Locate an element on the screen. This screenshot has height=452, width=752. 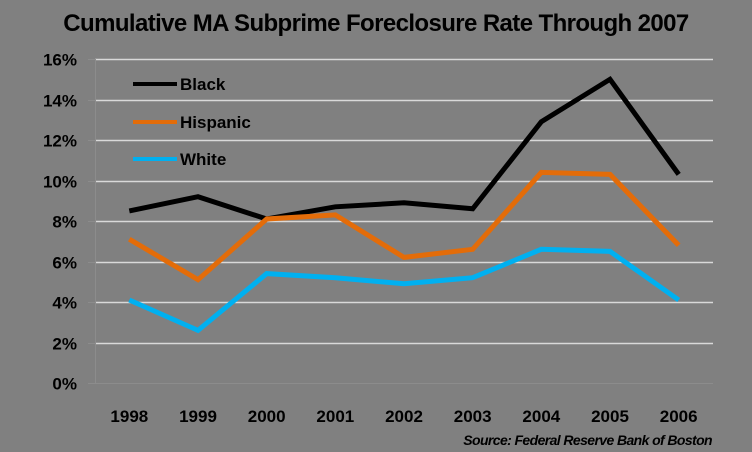
y-tick-label: 14% is located at coordinates (60, 101).